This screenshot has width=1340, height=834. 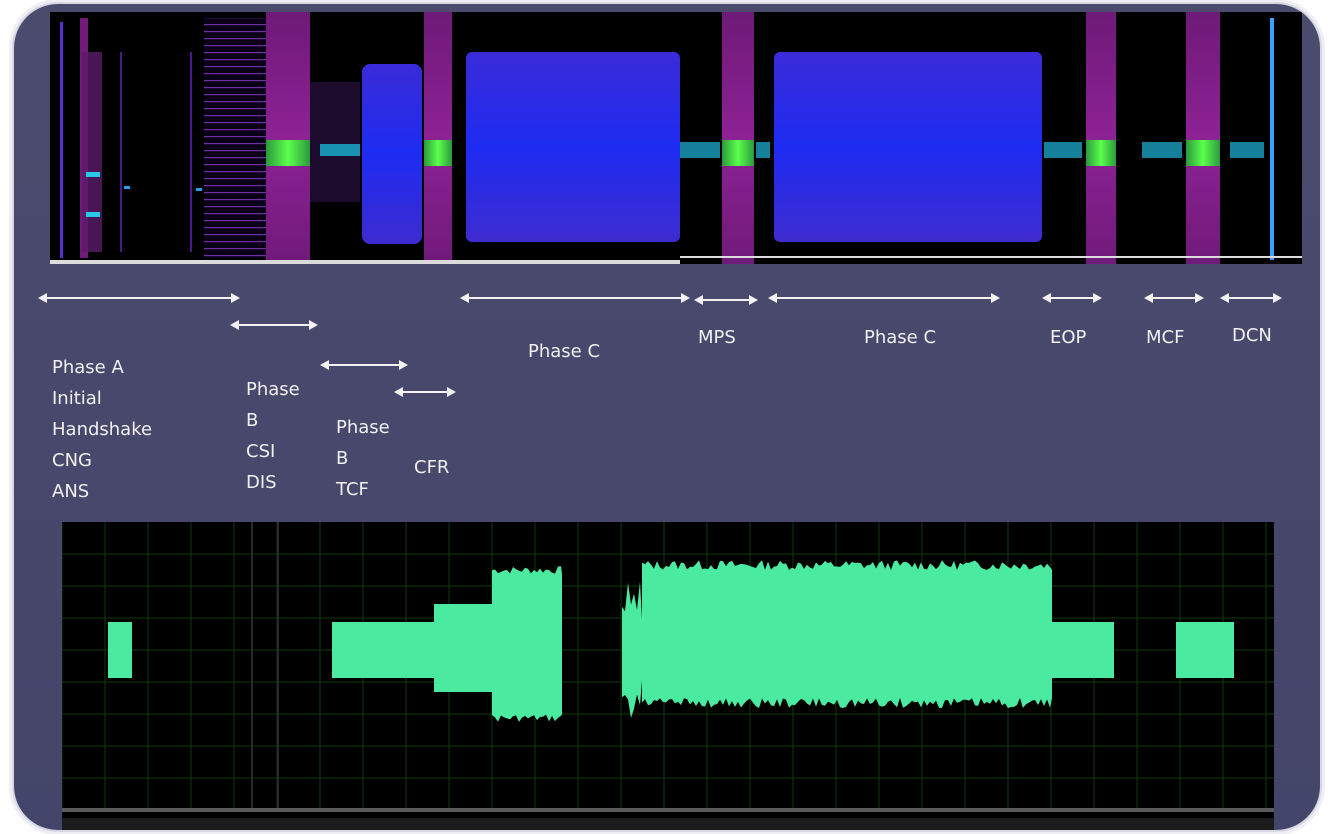 I want to click on spectrogram-phase-b-preamble, so click(x=235, y=138).